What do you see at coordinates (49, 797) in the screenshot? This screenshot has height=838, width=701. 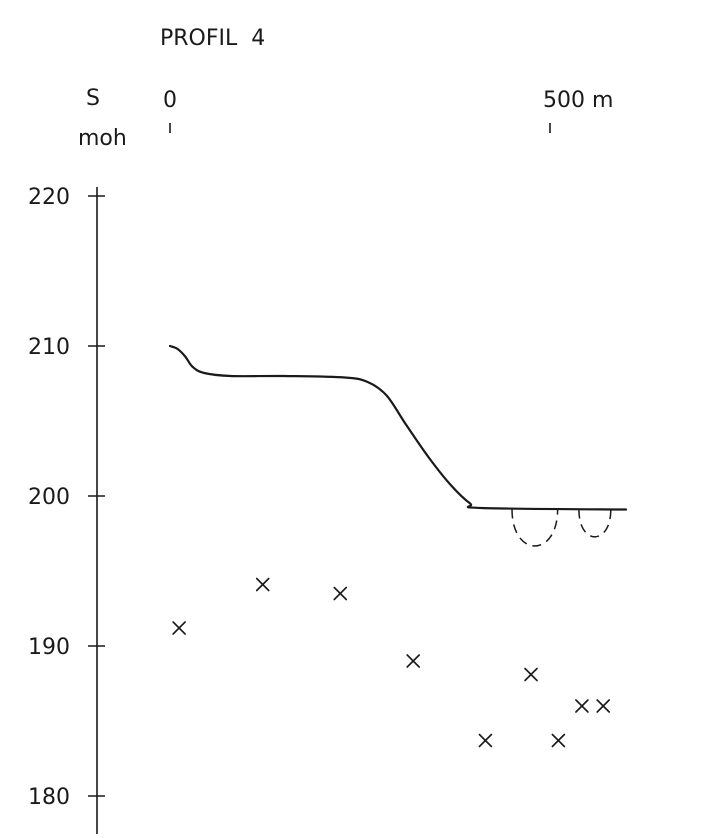 I see `y-tick-label: 180` at bounding box center [49, 797].